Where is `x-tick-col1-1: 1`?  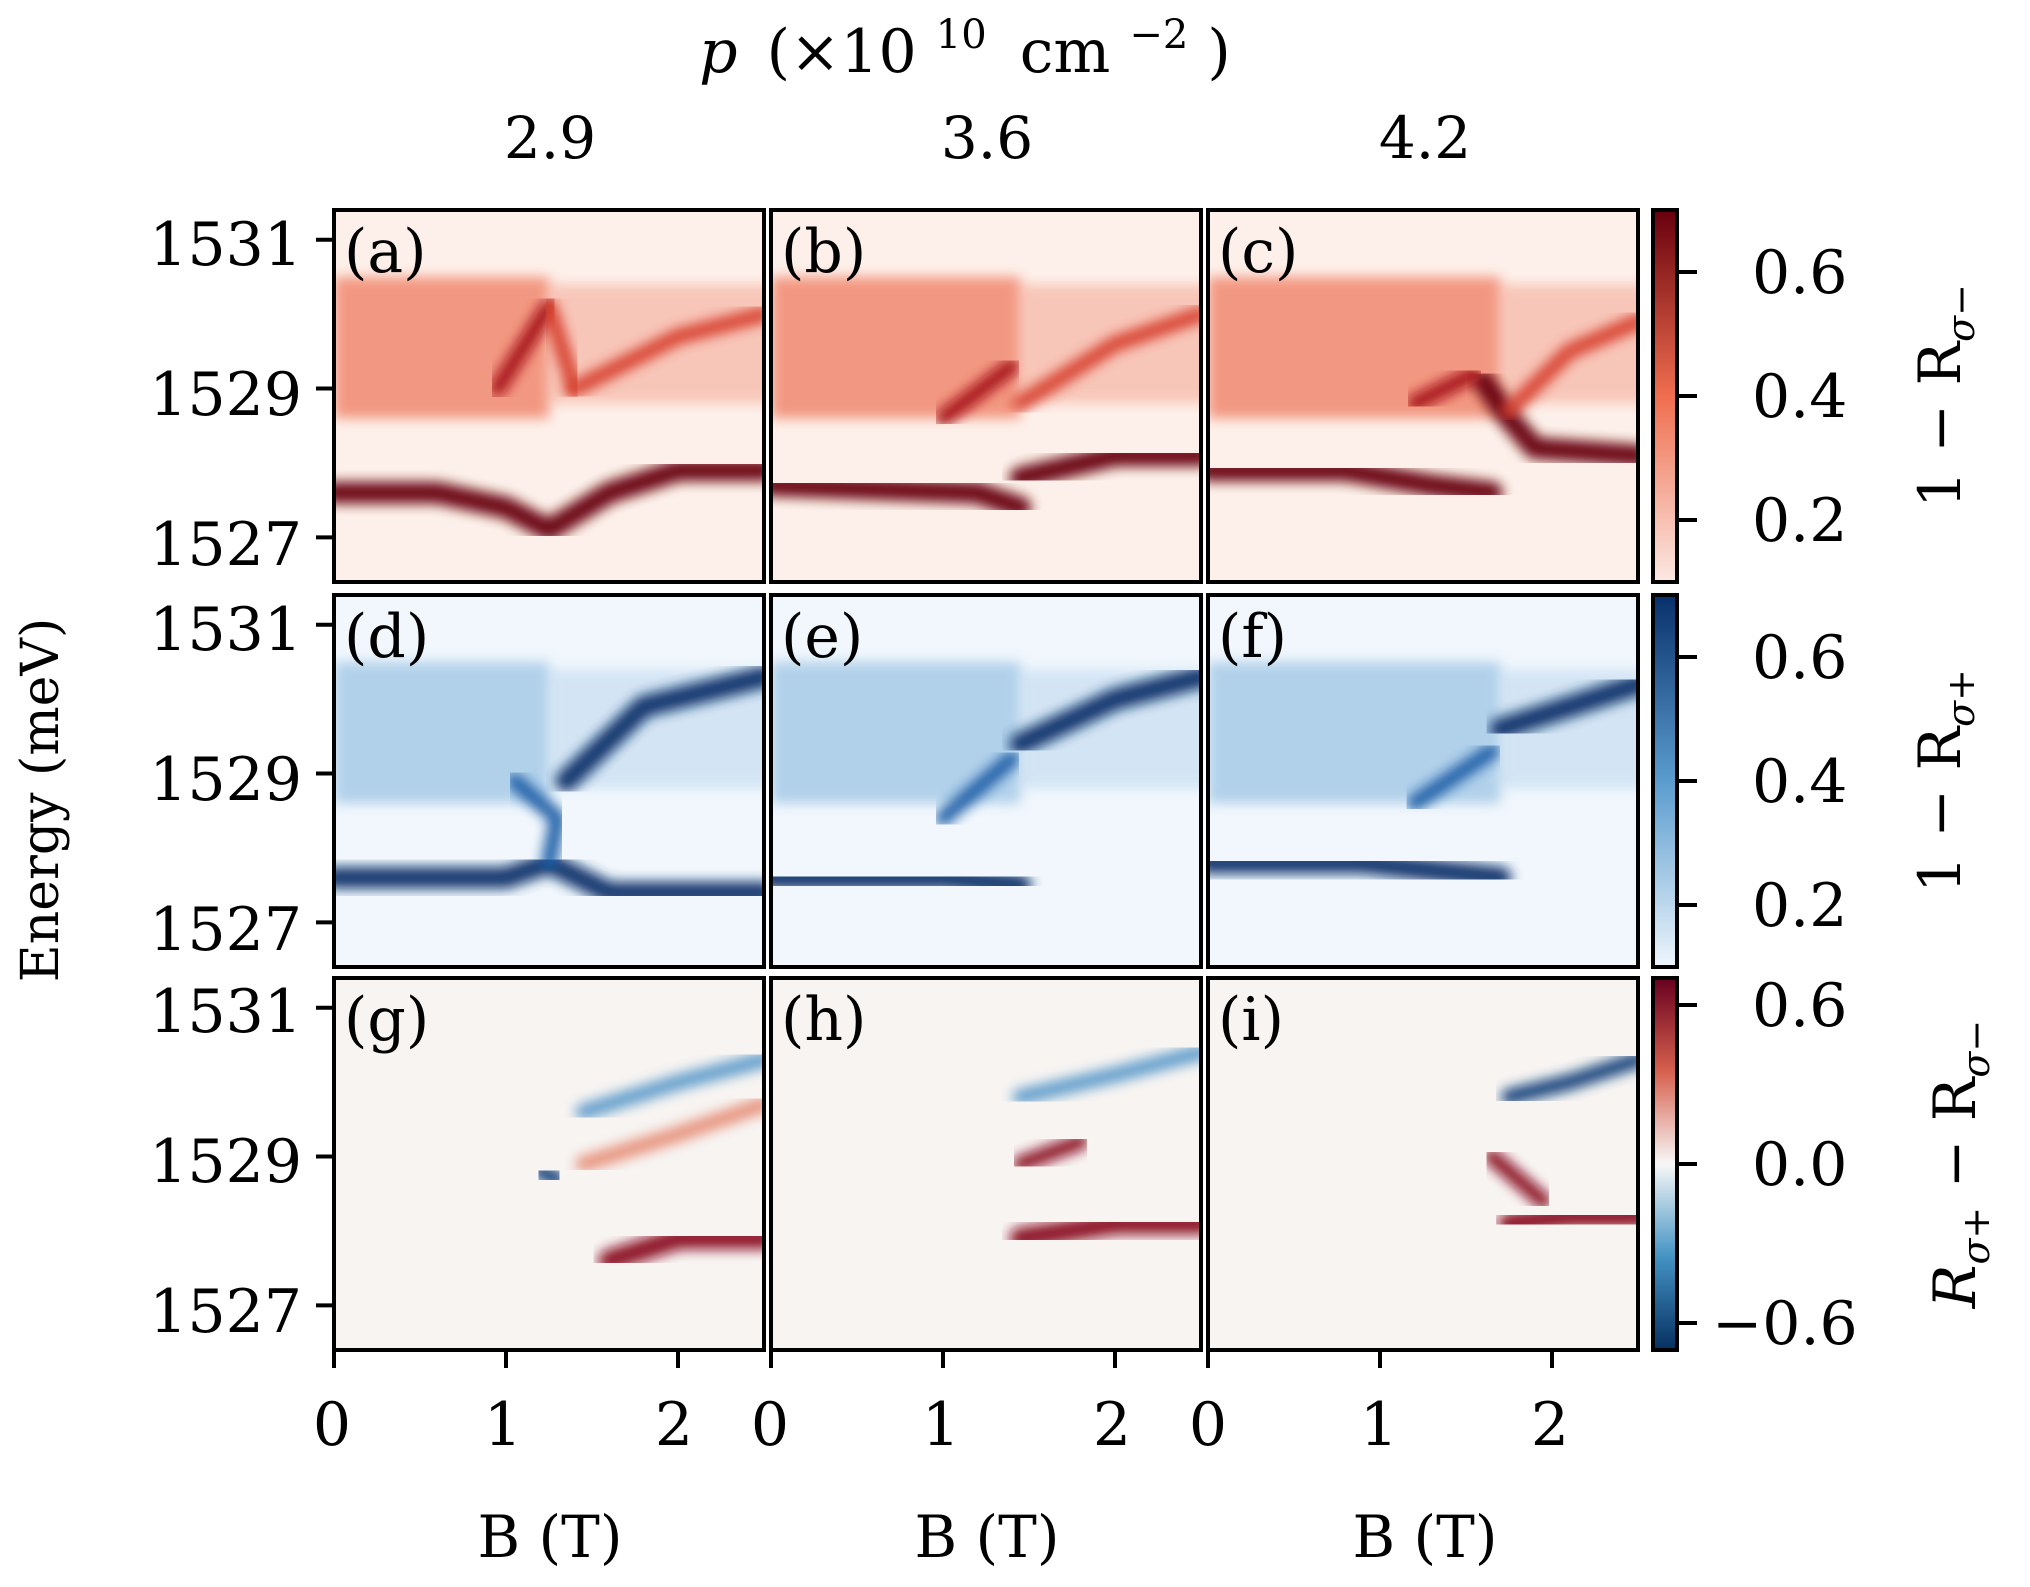
x-tick-col1-1: 1 is located at coordinates (503, 1425).